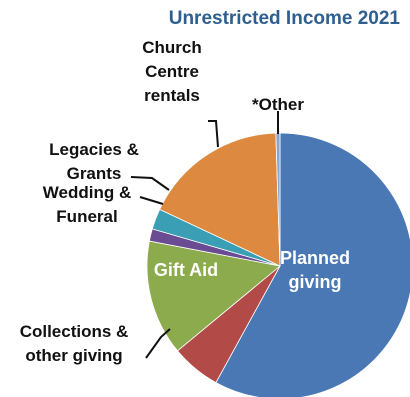 The height and width of the screenshot is (397, 410). I want to click on slice-label-line: Legacies &, so click(94, 149).